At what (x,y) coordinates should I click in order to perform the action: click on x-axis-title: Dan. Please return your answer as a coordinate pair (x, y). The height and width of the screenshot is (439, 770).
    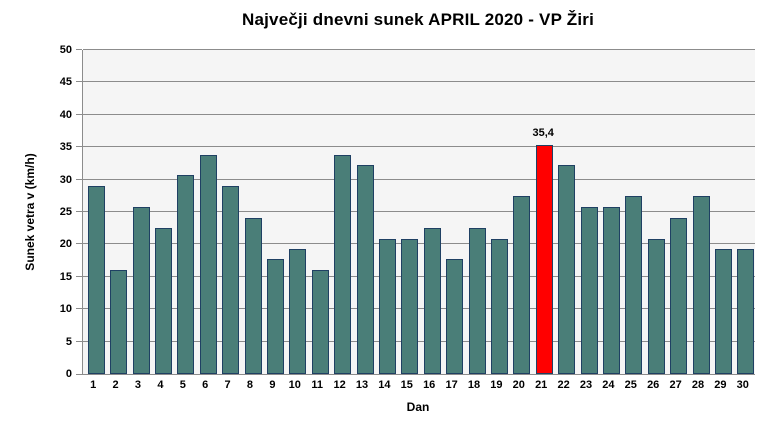
    Looking at the image, I should click on (418, 407).